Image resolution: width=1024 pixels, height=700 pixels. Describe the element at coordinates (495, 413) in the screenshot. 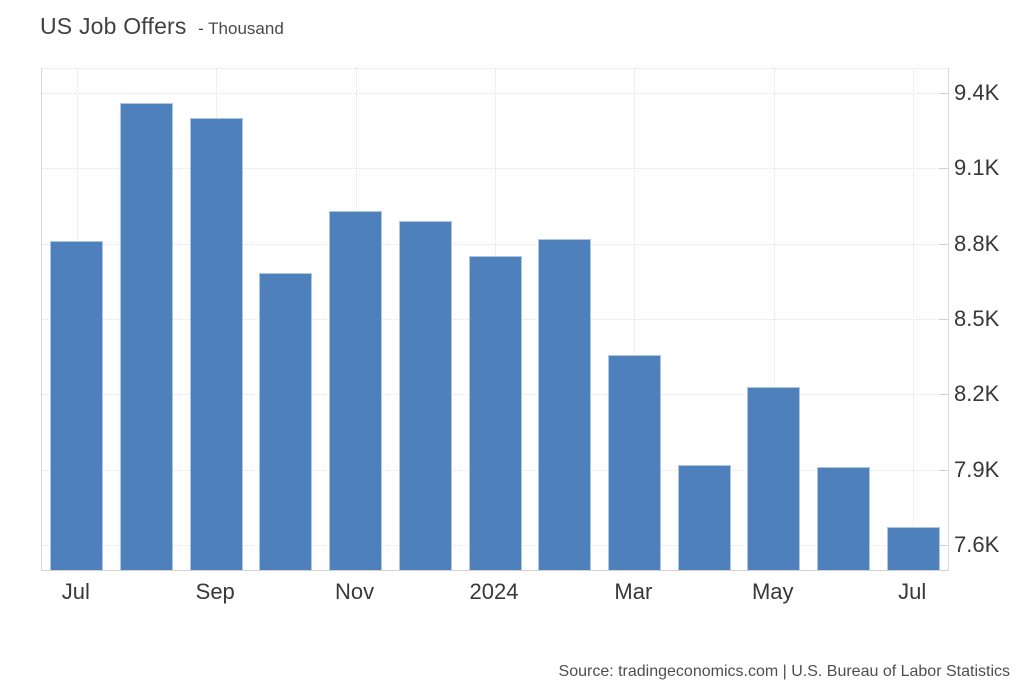

I see `bar-jan-2024` at that location.